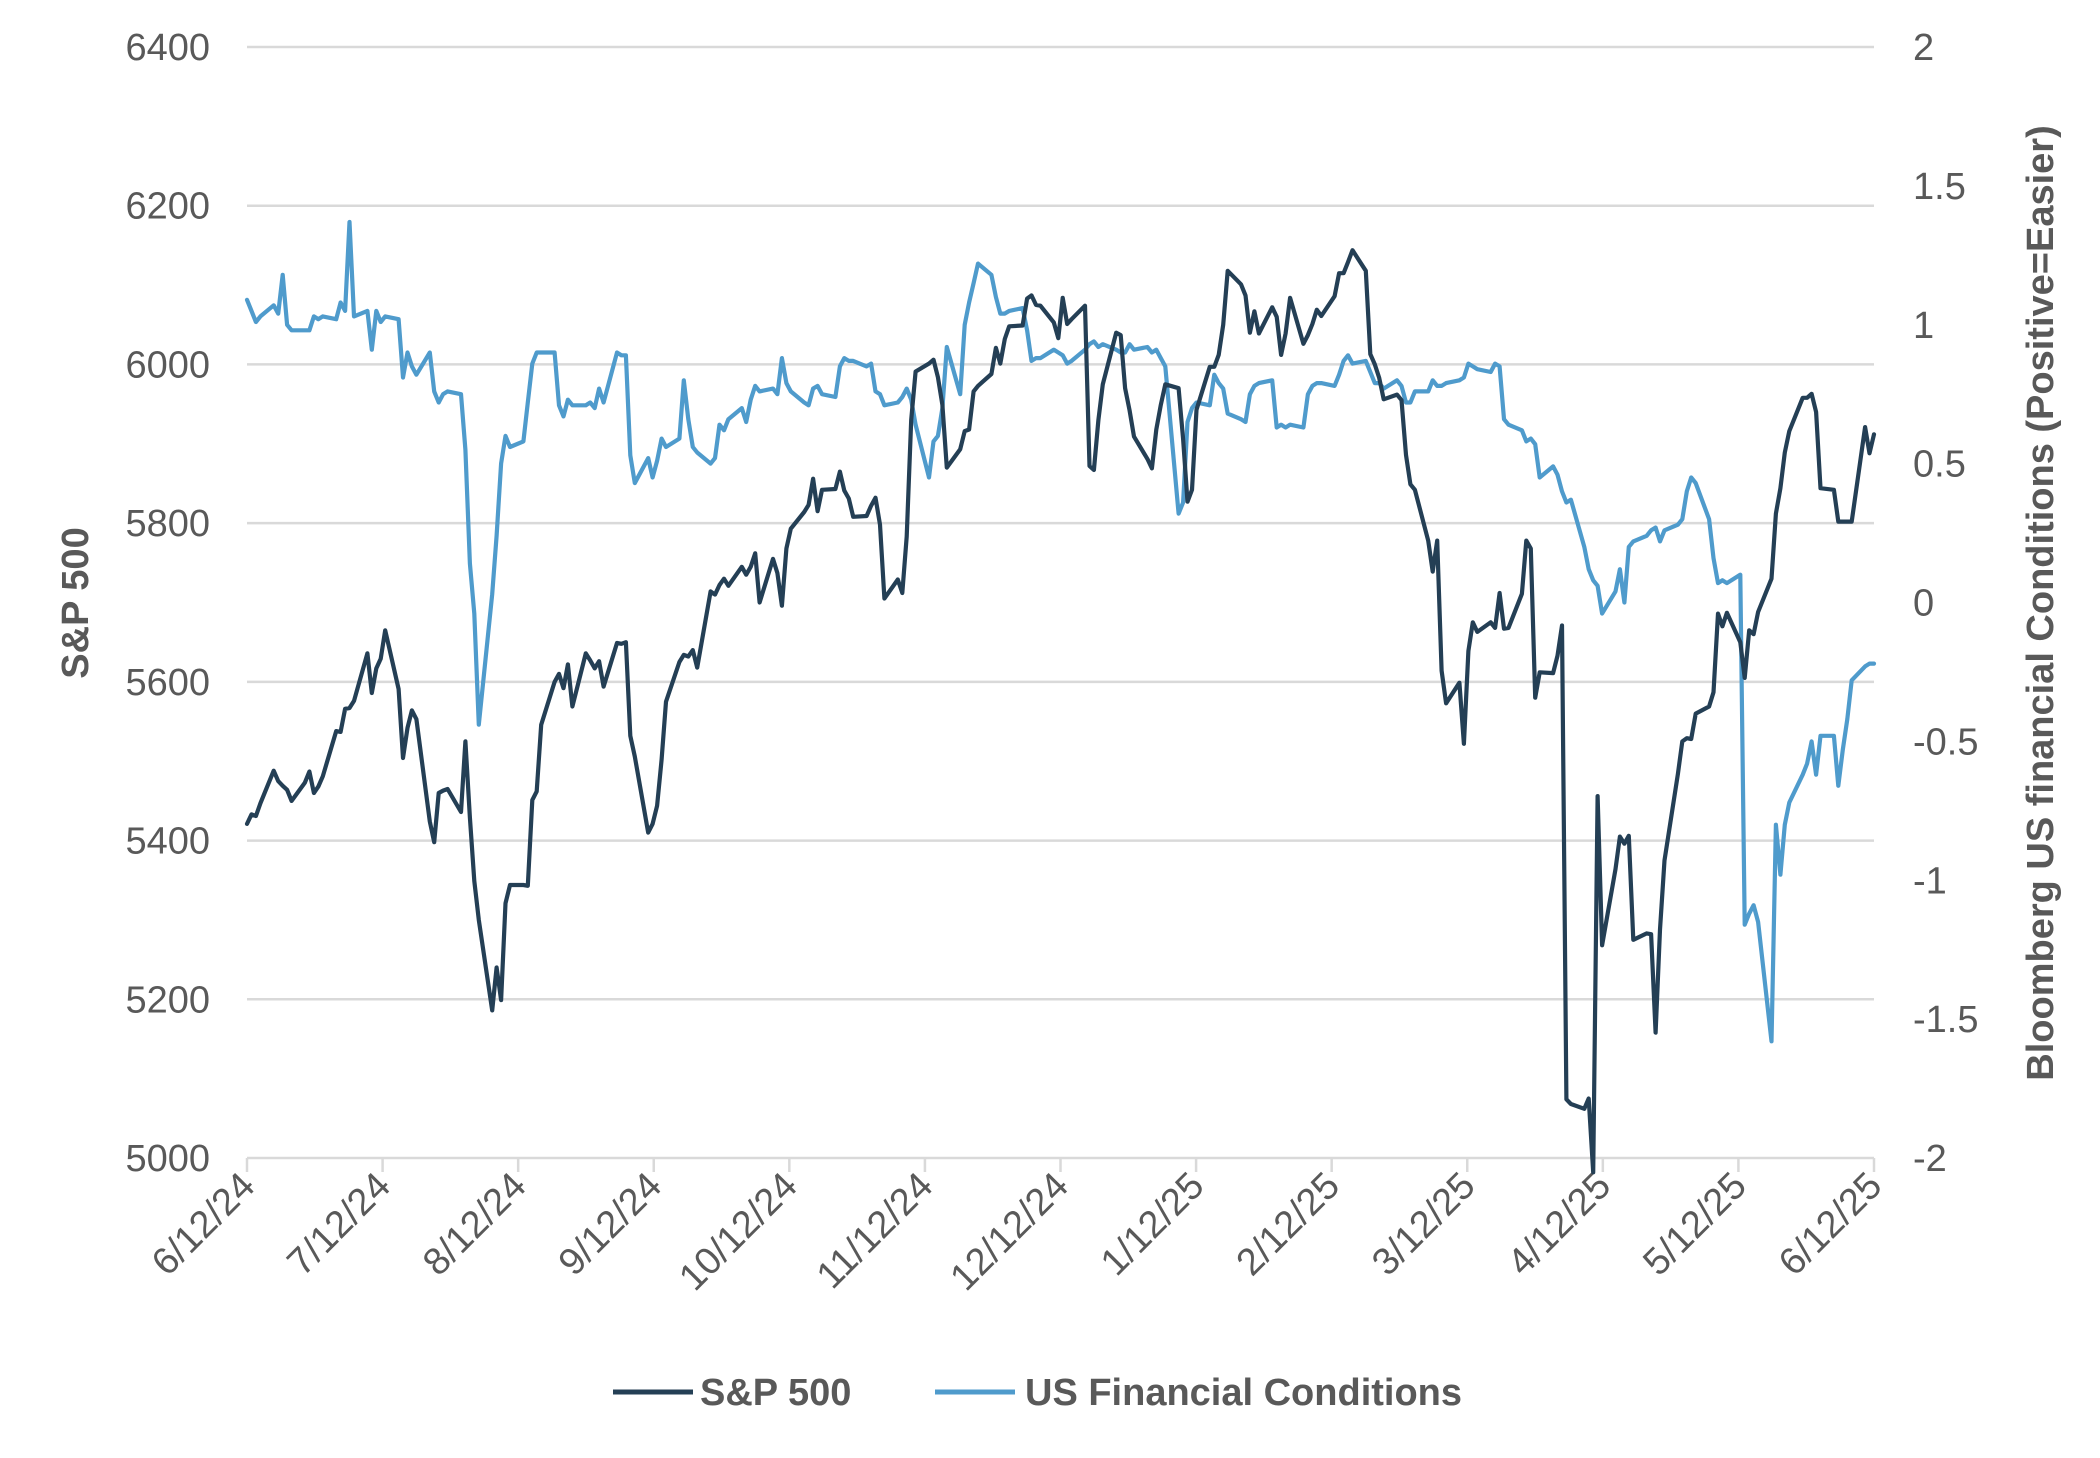 The image size is (2100, 1458). What do you see at coordinates (1923, 604) in the screenshot?
I see `right-y-tick-label: 0` at bounding box center [1923, 604].